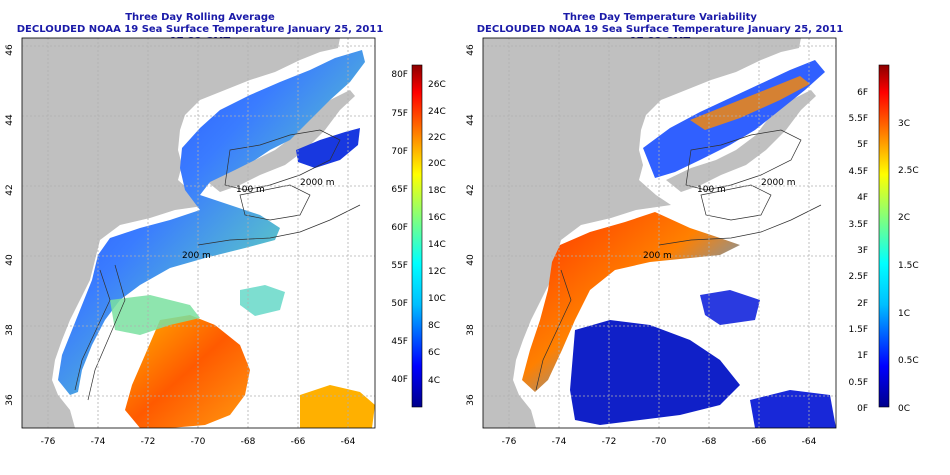 The height and width of the screenshot is (475, 950). I want to click on left-sst-midgreen, so click(155, 315).